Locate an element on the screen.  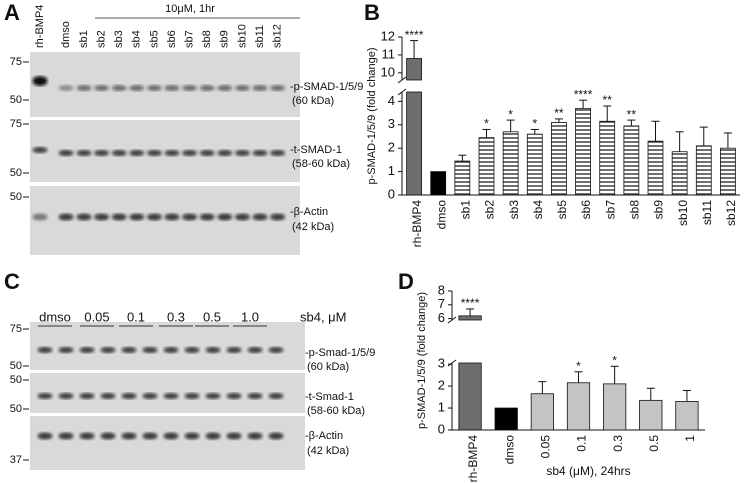
band-label: -t-SMAD-1 is located at coordinates (316, 150).